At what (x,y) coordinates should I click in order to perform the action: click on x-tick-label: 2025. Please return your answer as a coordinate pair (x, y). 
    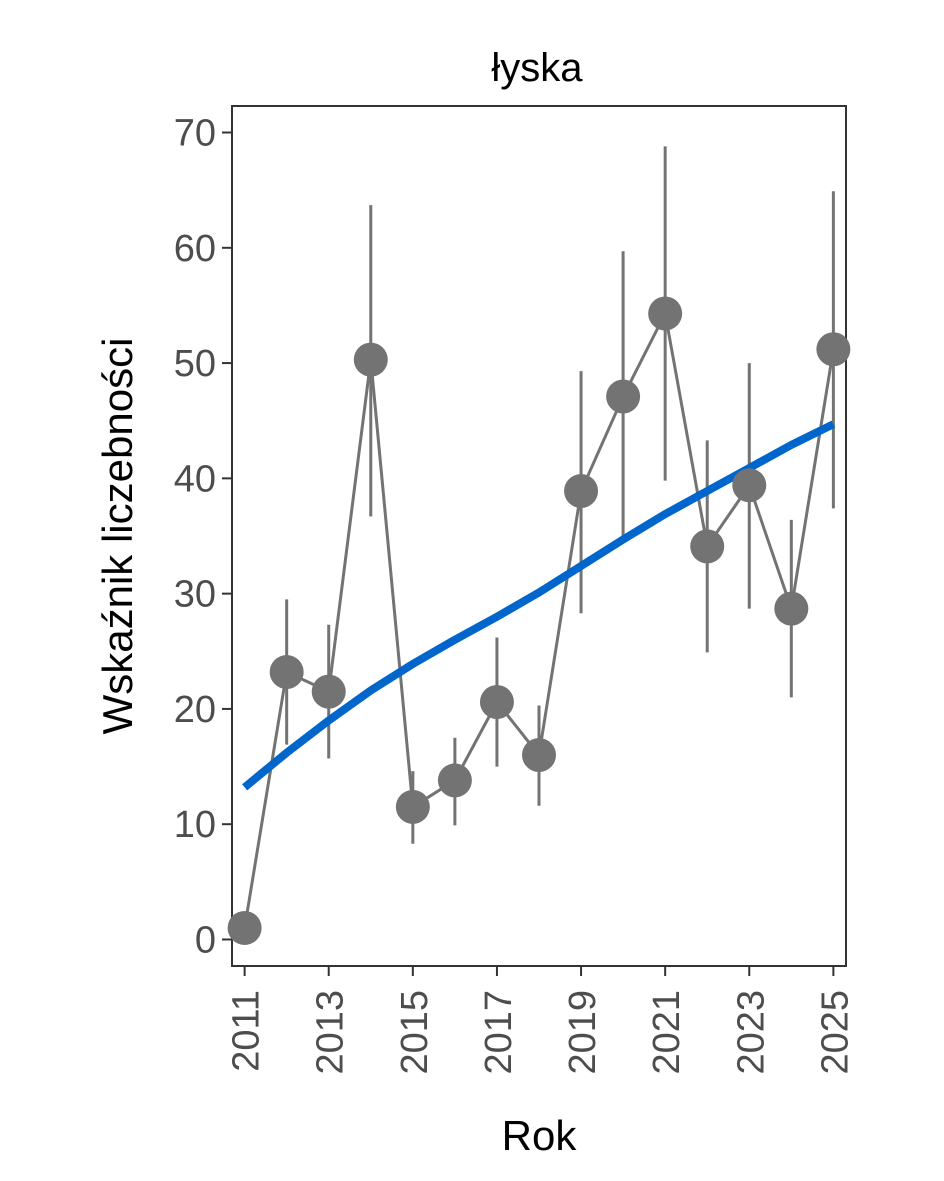
    Looking at the image, I should click on (835, 1032).